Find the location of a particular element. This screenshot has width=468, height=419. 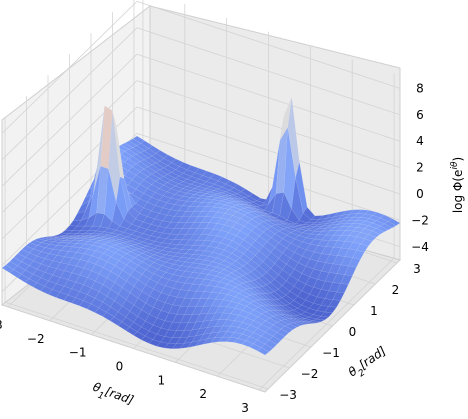

x-tick-label: 0 is located at coordinates (120, 367).